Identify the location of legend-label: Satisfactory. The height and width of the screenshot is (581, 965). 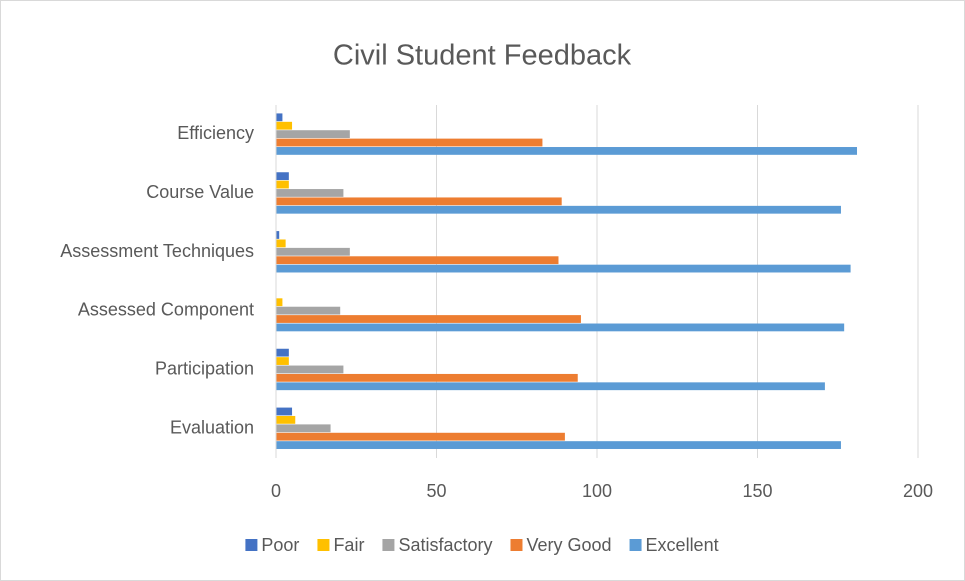
(445, 545).